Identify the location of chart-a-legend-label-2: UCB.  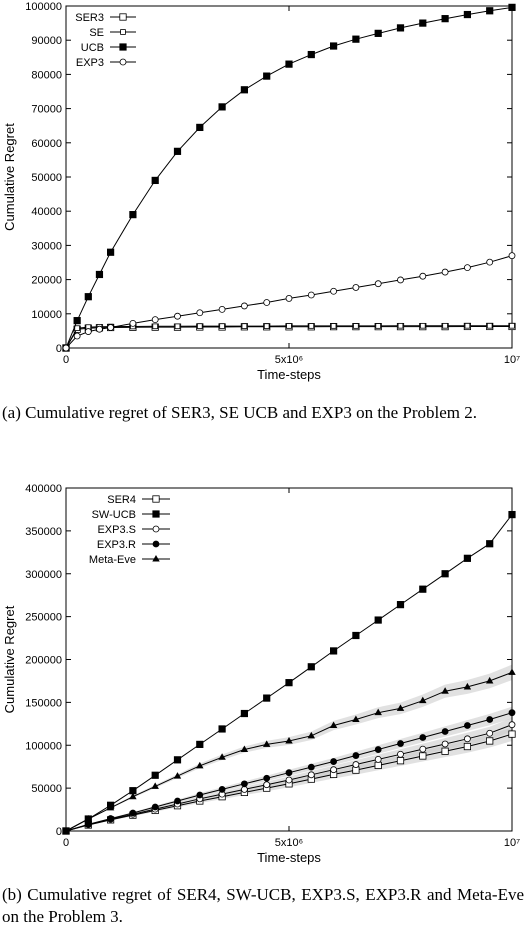
(92, 48).